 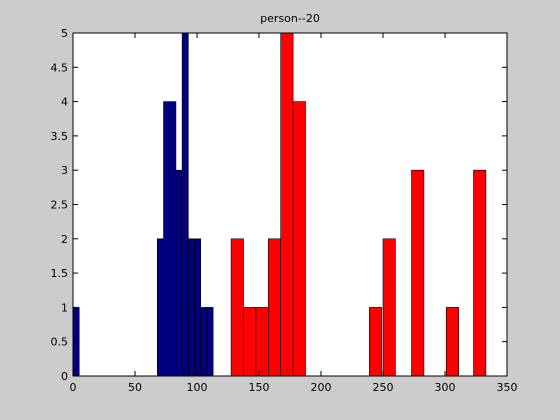 What do you see at coordinates (60, 67) in the screenshot?
I see `y-tick-label-9: 4.5` at bounding box center [60, 67].